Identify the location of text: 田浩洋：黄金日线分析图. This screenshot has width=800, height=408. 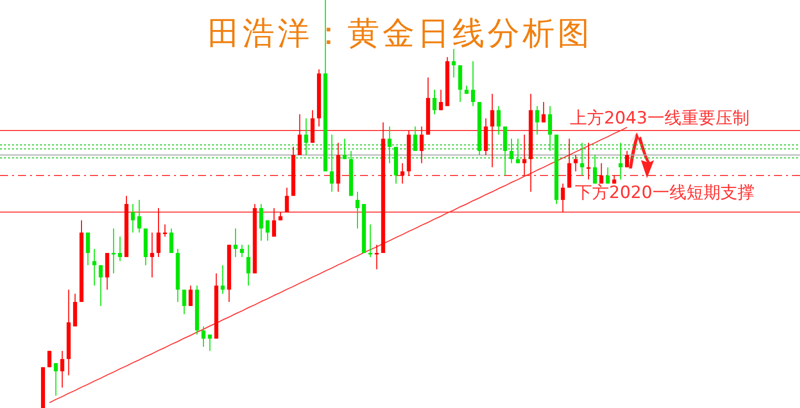
(400, 33).